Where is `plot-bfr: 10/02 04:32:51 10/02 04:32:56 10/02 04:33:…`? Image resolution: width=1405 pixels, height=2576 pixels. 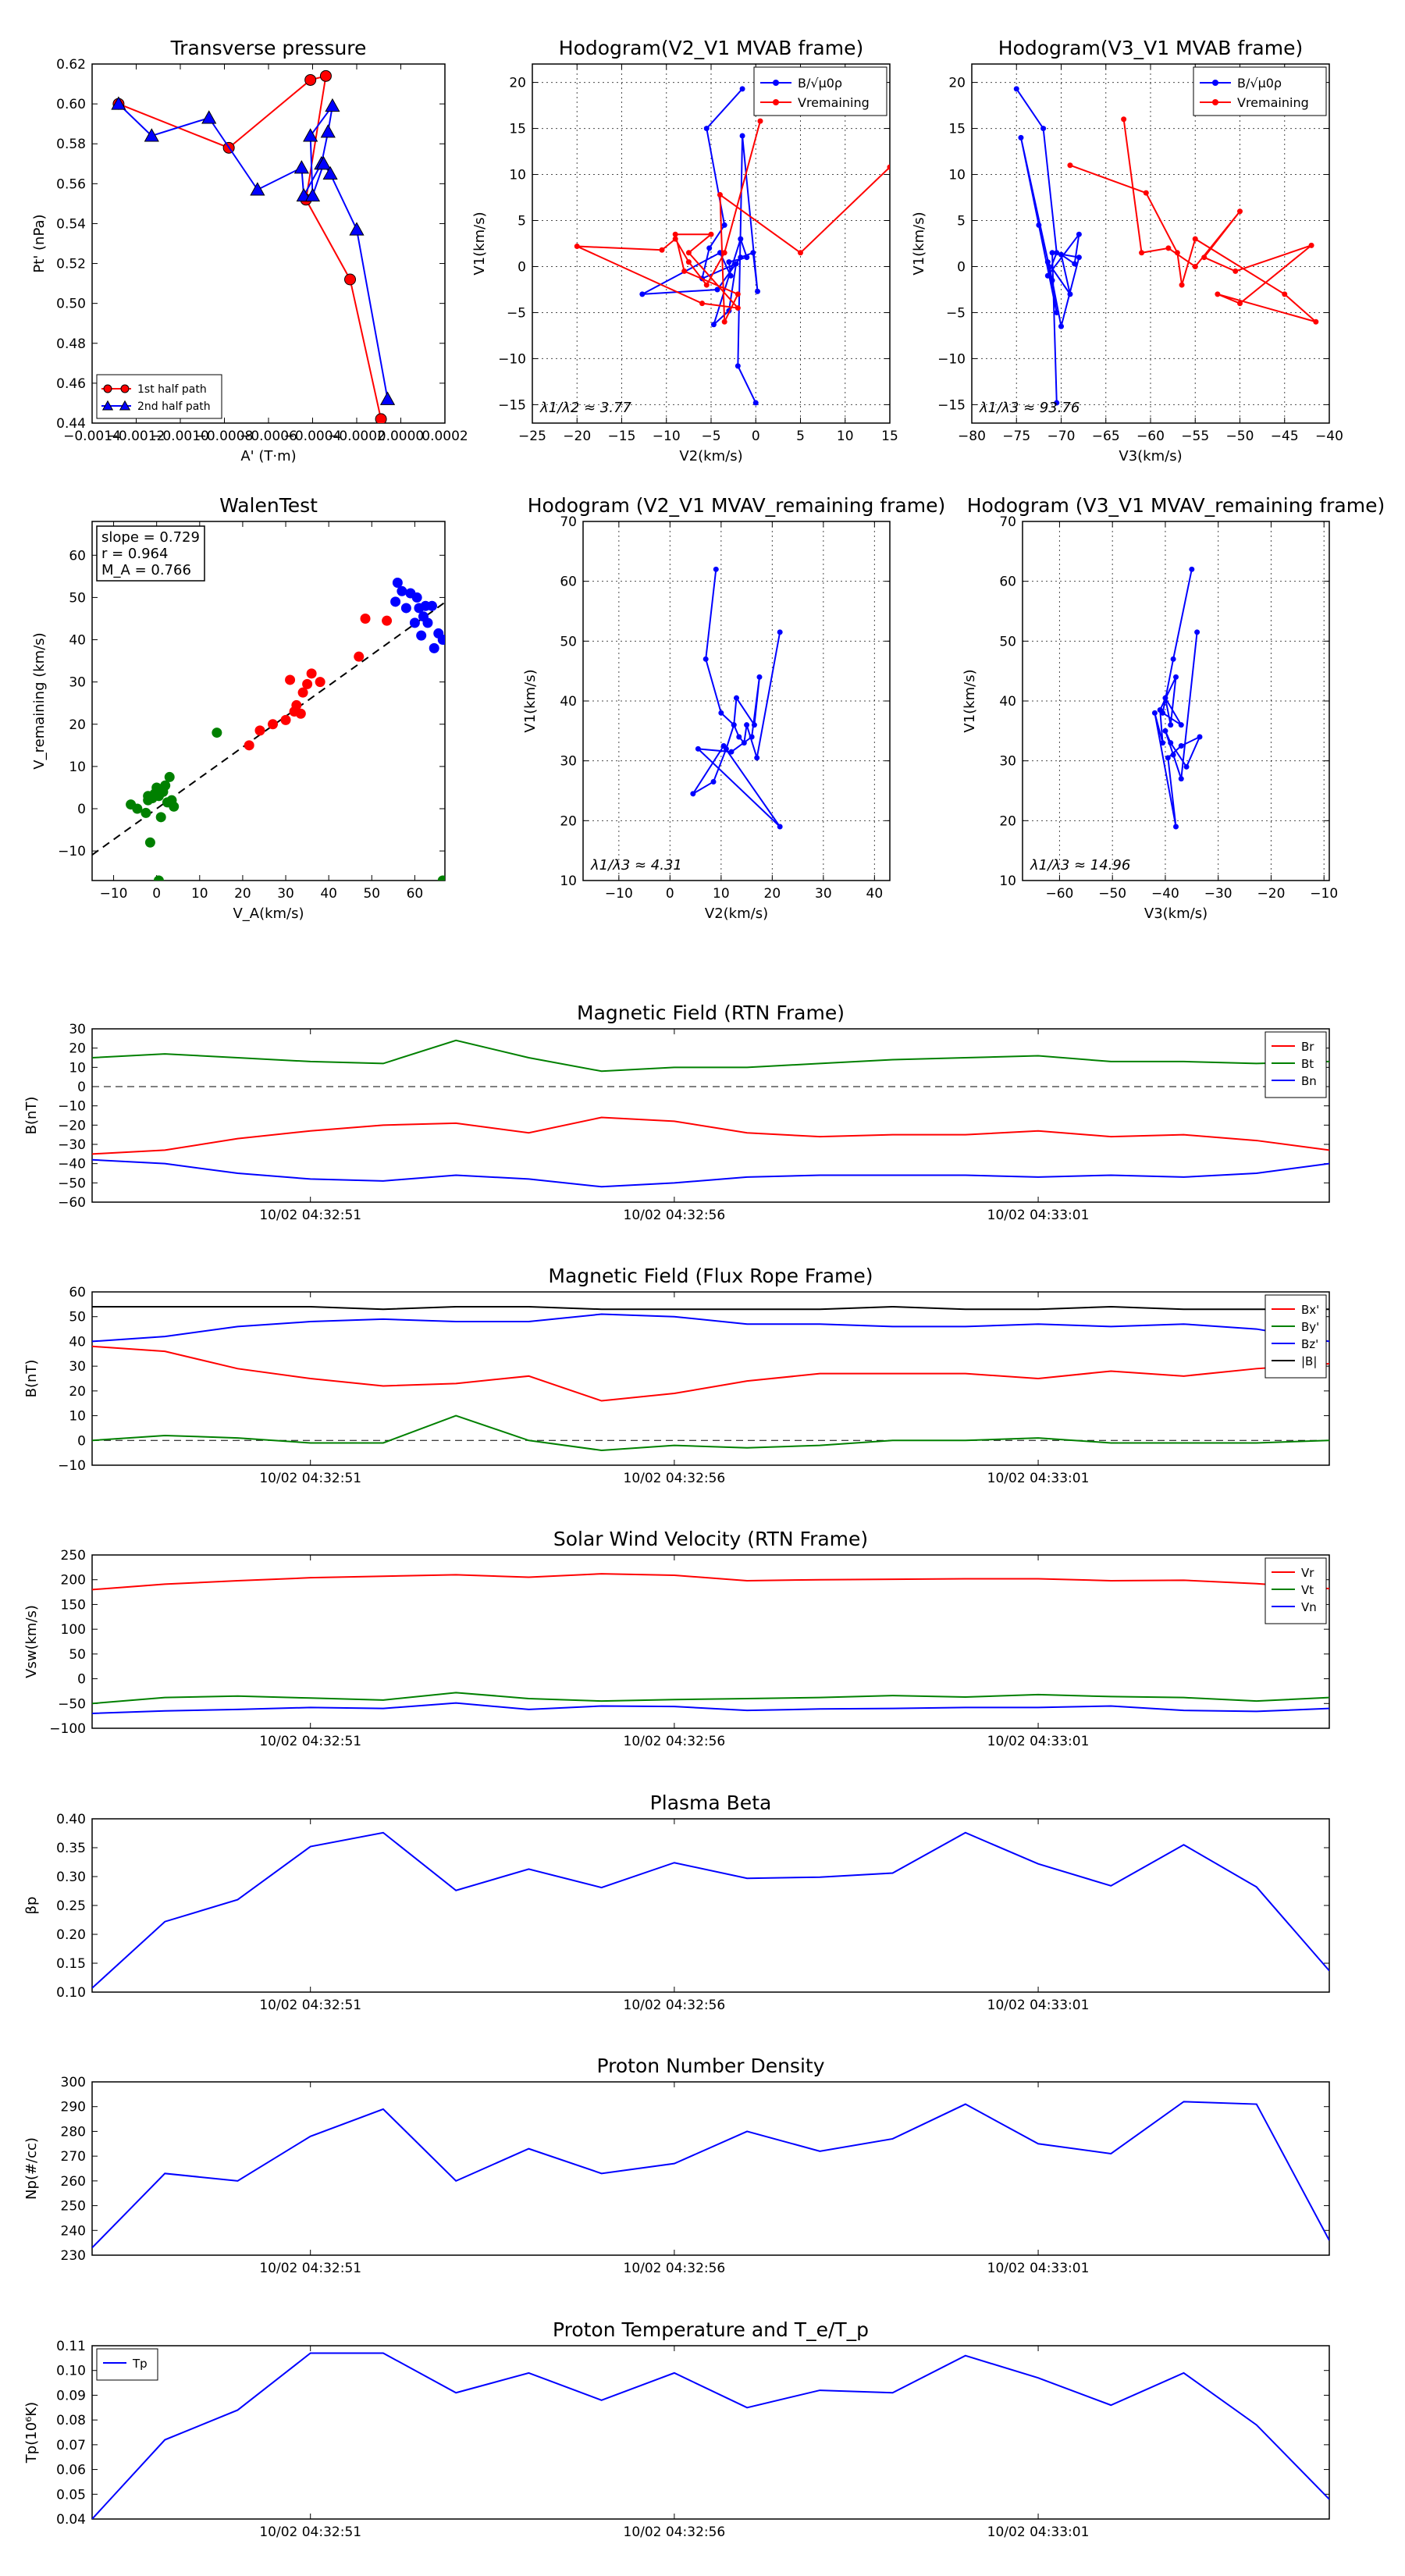 plot-bfr: 10/02 04:32:51 10/02 04:32:56 10/02 04:33:… is located at coordinates (677, 1375).